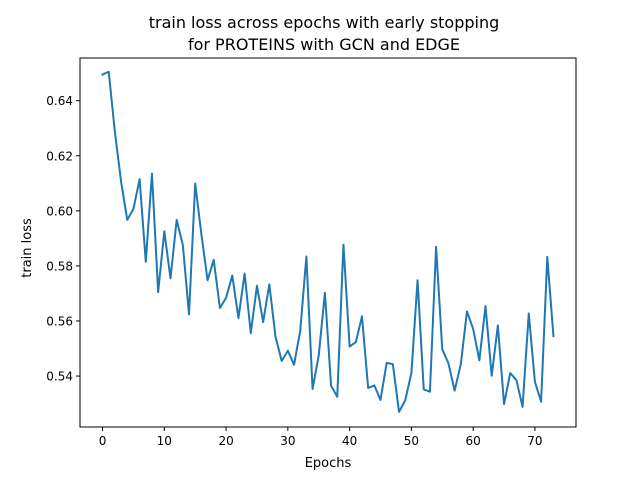 The width and height of the screenshot is (640, 480). Describe the element at coordinates (59, 101) in the screenshot. I see `y-tick-label: 0.64` at that location.